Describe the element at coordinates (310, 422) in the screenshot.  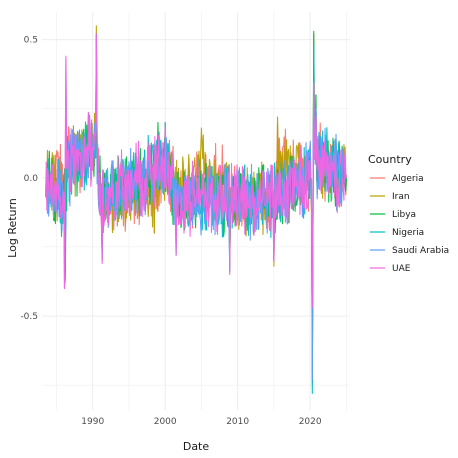
I see `x-tick-label: 2020` at that location.